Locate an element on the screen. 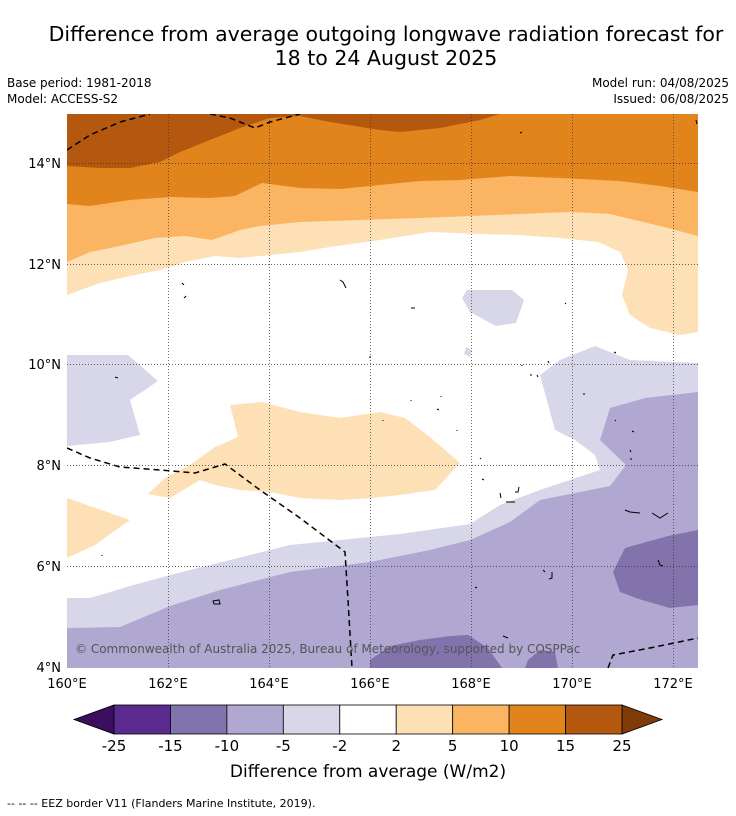 The width and height of the screenshot is (736, 816). colorbar-tick-label: 15 is located at coordinates (565, 746).